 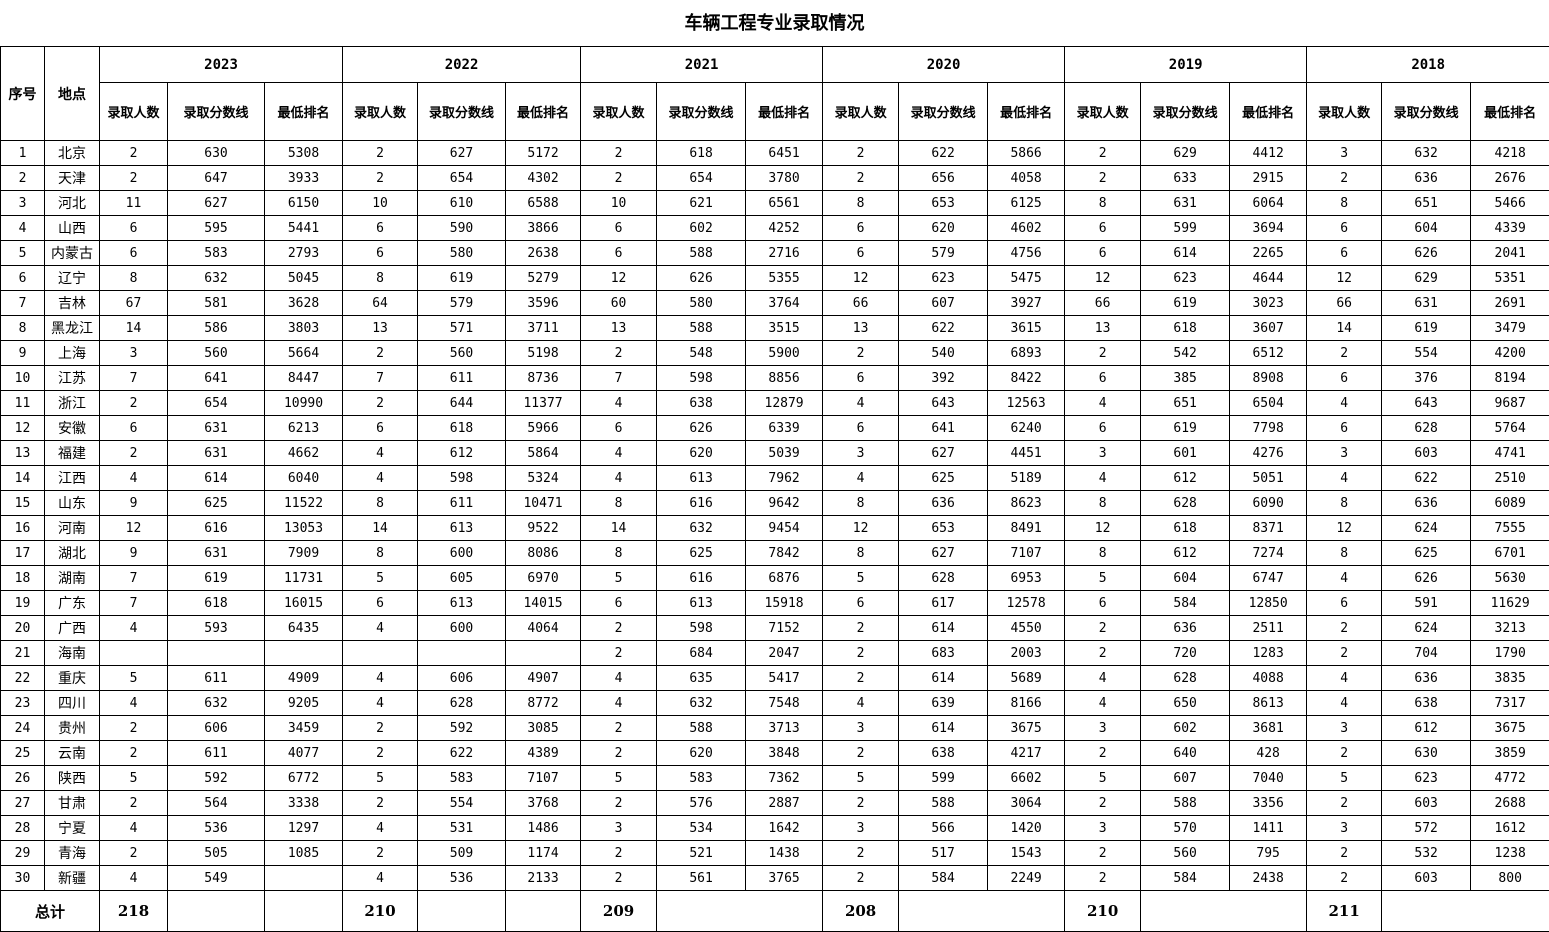 I want to click on score-cell: 624, so click(x=1426, y=628).